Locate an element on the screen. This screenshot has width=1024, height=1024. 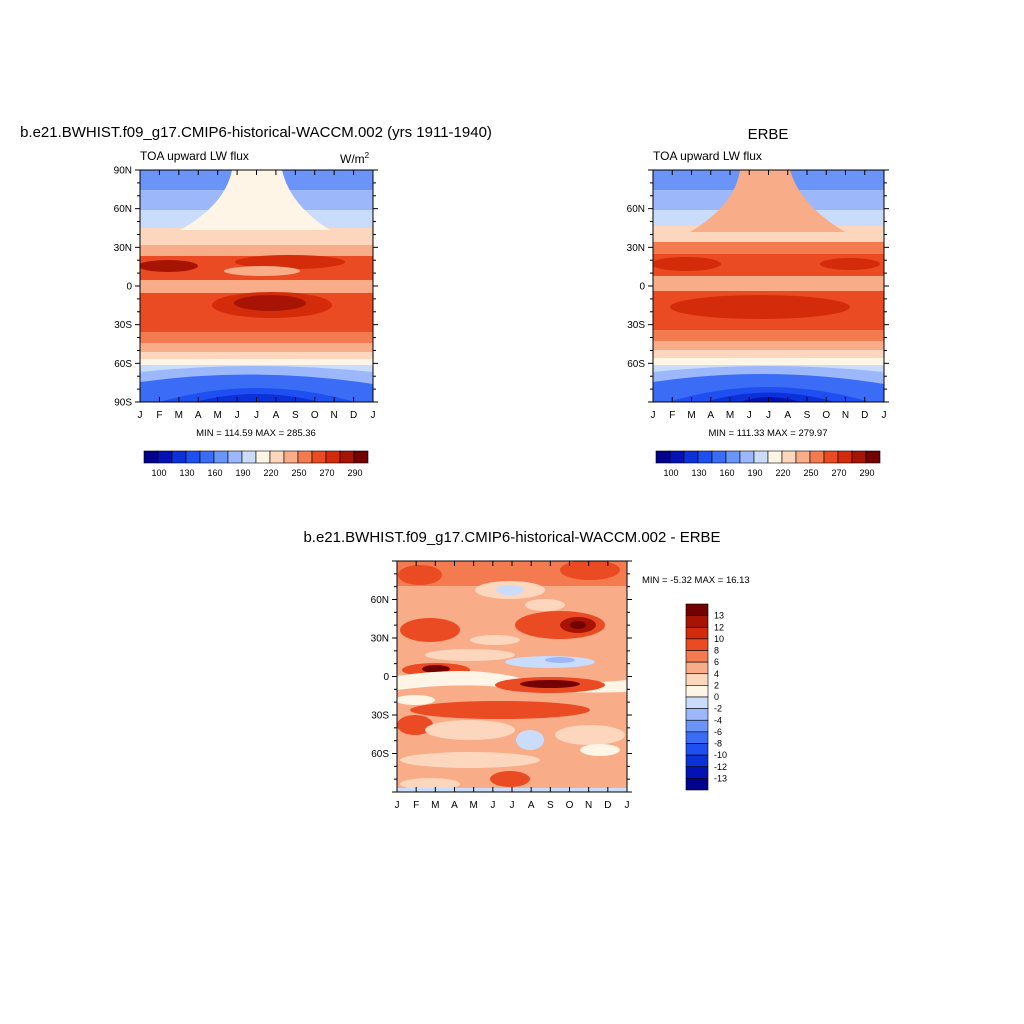
colorbar-label: -12 is located at coordinates (720, 767).